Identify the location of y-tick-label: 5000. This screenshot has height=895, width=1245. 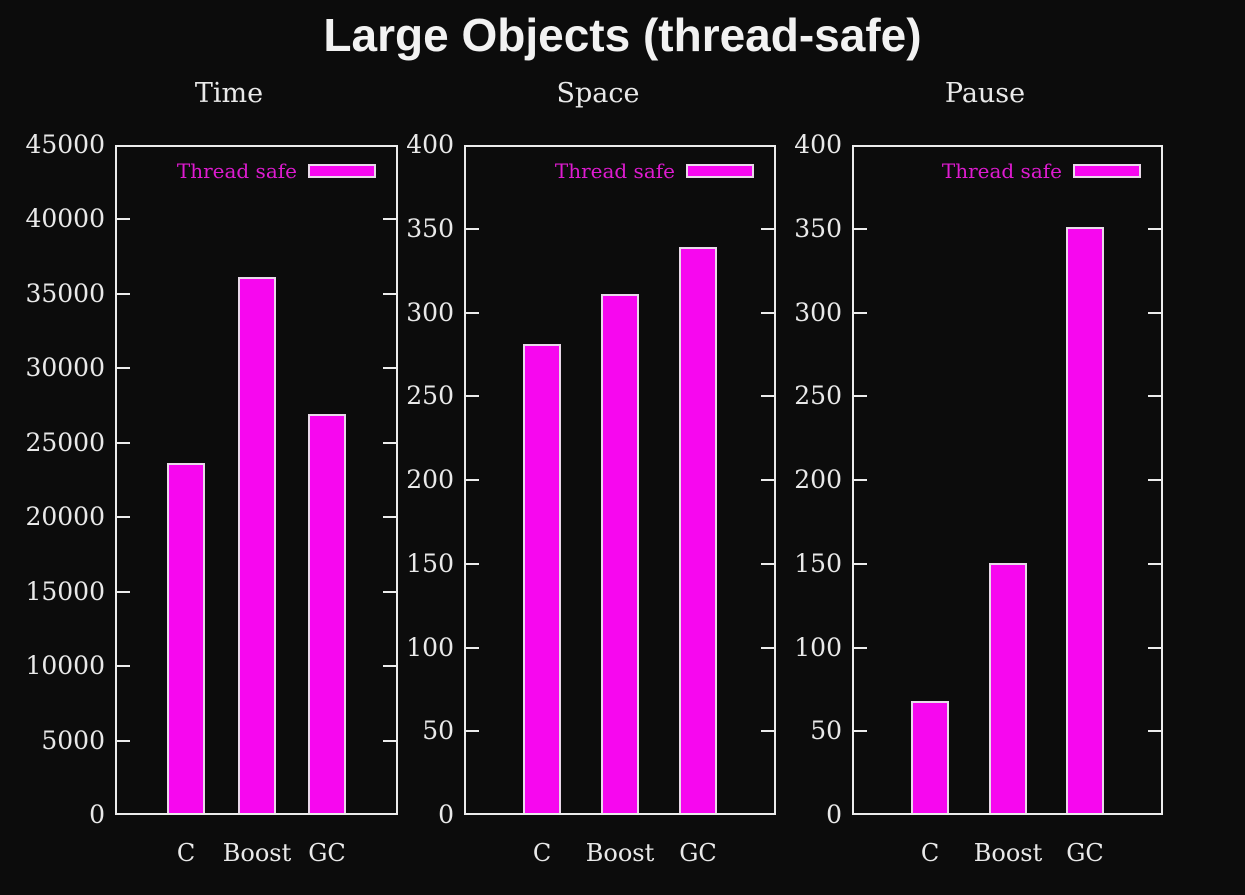
(73, 740).